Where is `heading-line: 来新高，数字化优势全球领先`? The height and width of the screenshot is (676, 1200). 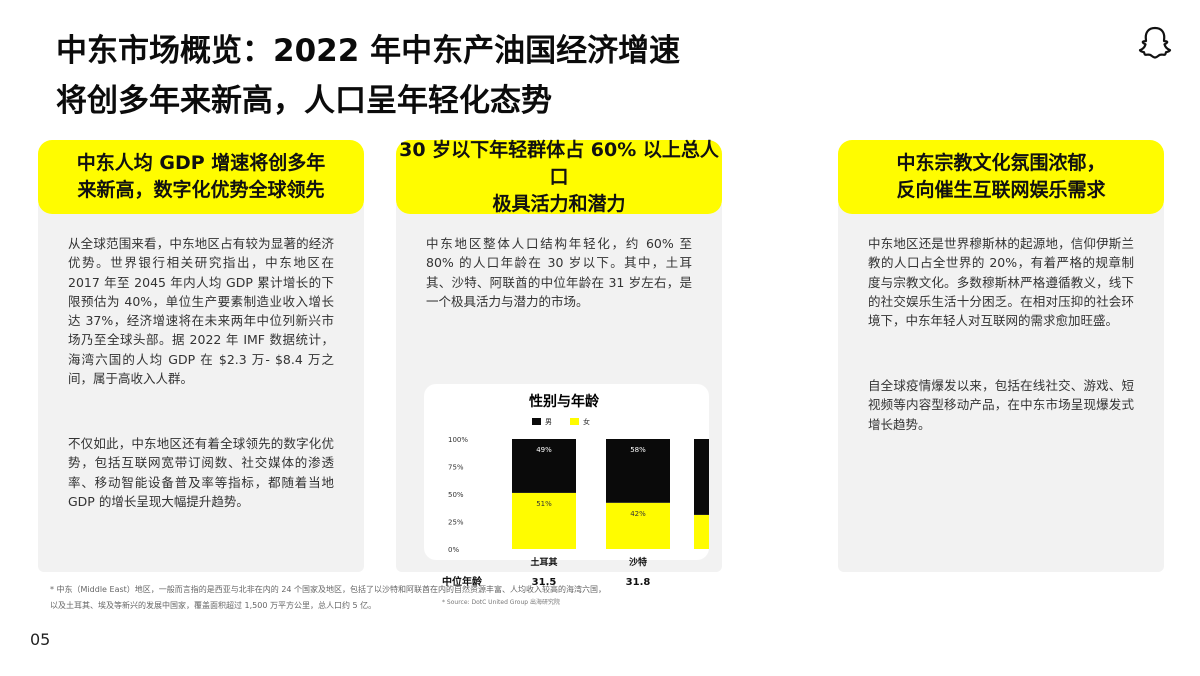
heading-line: 来新高，数字化优势全球领先 is located at coordinates (201, 190).